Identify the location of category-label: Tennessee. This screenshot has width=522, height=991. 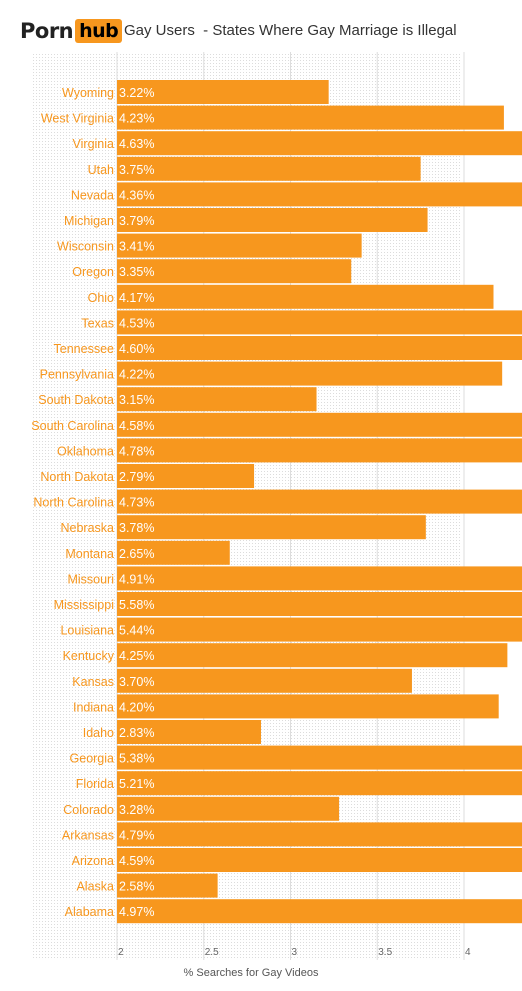
(84, 349).